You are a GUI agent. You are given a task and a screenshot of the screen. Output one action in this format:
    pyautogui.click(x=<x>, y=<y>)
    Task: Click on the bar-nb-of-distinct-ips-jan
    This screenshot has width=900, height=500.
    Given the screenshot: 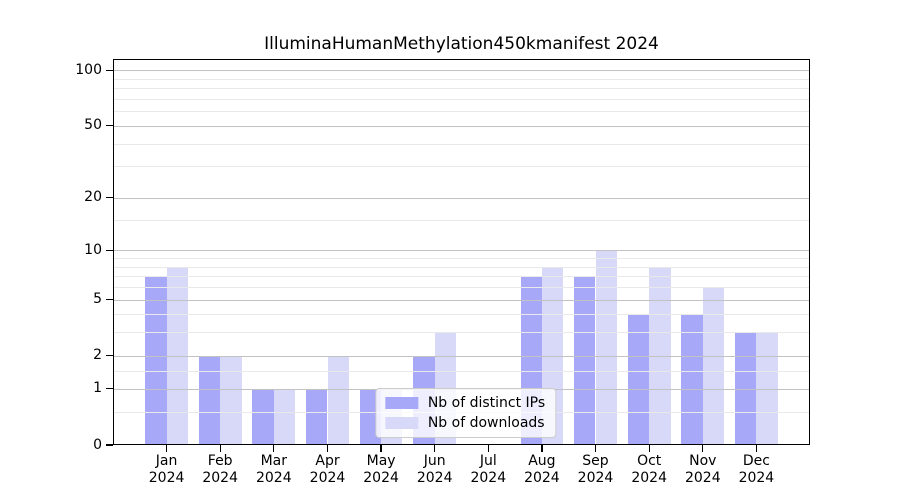 What is the action you would take?
    pyautogui.click(x=156, y=360)
    